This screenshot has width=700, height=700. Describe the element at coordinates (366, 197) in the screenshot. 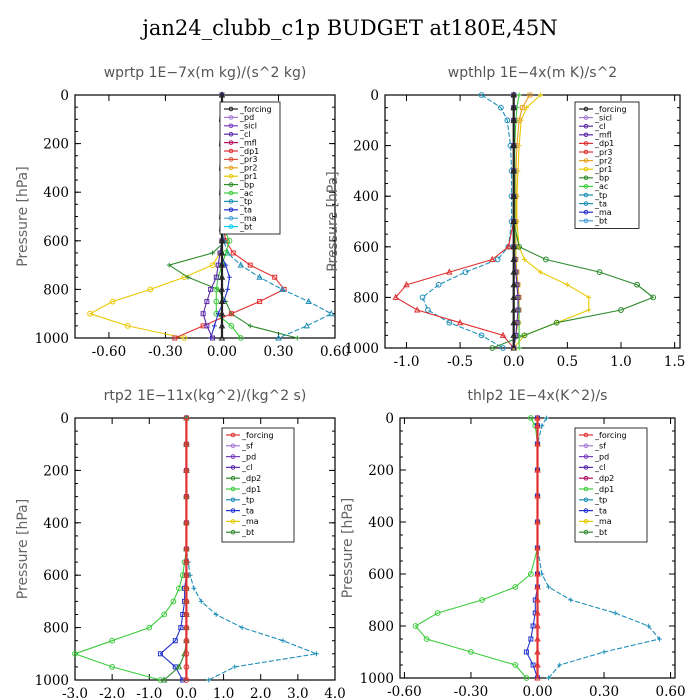

I see `y-tick-label: 400` at that location.